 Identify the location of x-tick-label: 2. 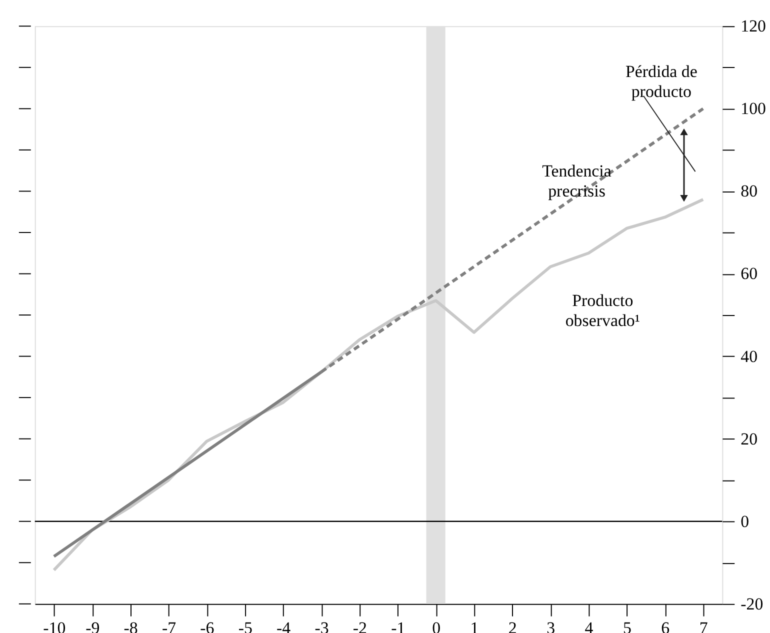
(512, 625).